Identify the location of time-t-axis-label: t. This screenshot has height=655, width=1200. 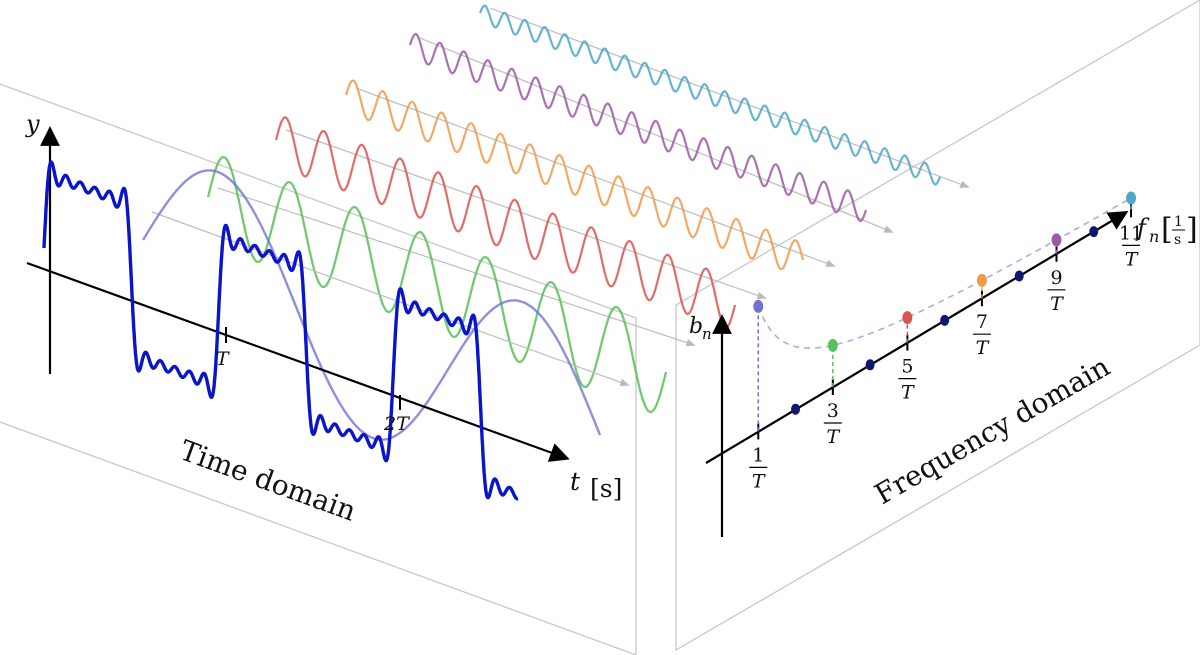
(575, 481).